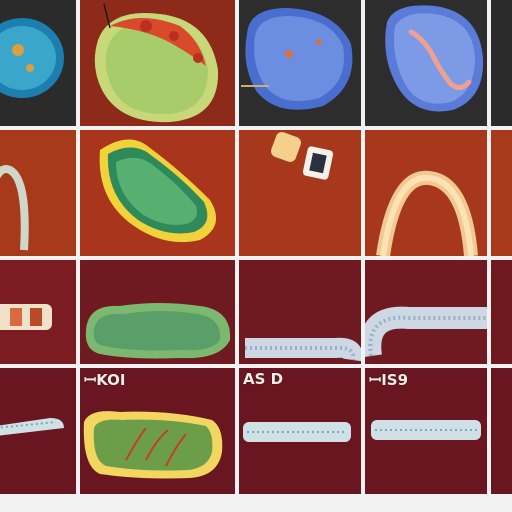 This screenshot has height=512, width=512. I want to click on tile-r3c4, so click(426, 312).